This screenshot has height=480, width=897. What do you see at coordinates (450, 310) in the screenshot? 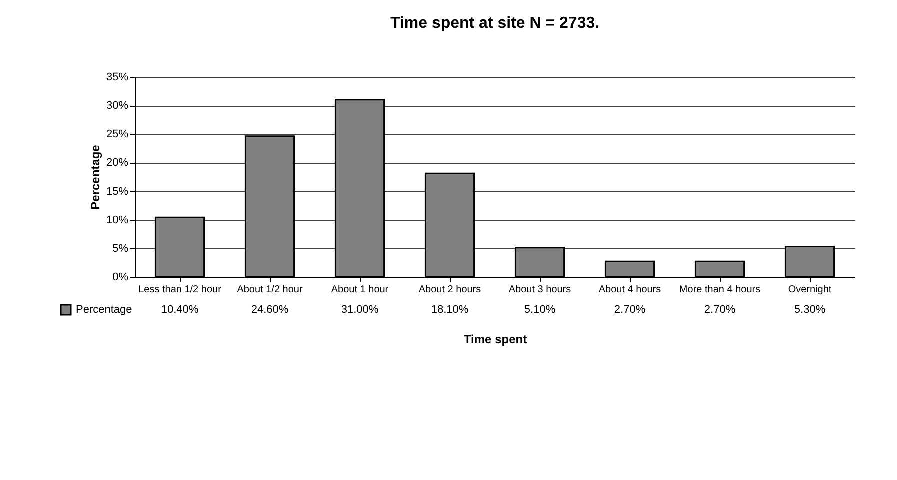
I see `data-label: 18.10%` at bounding box center [450, 310].